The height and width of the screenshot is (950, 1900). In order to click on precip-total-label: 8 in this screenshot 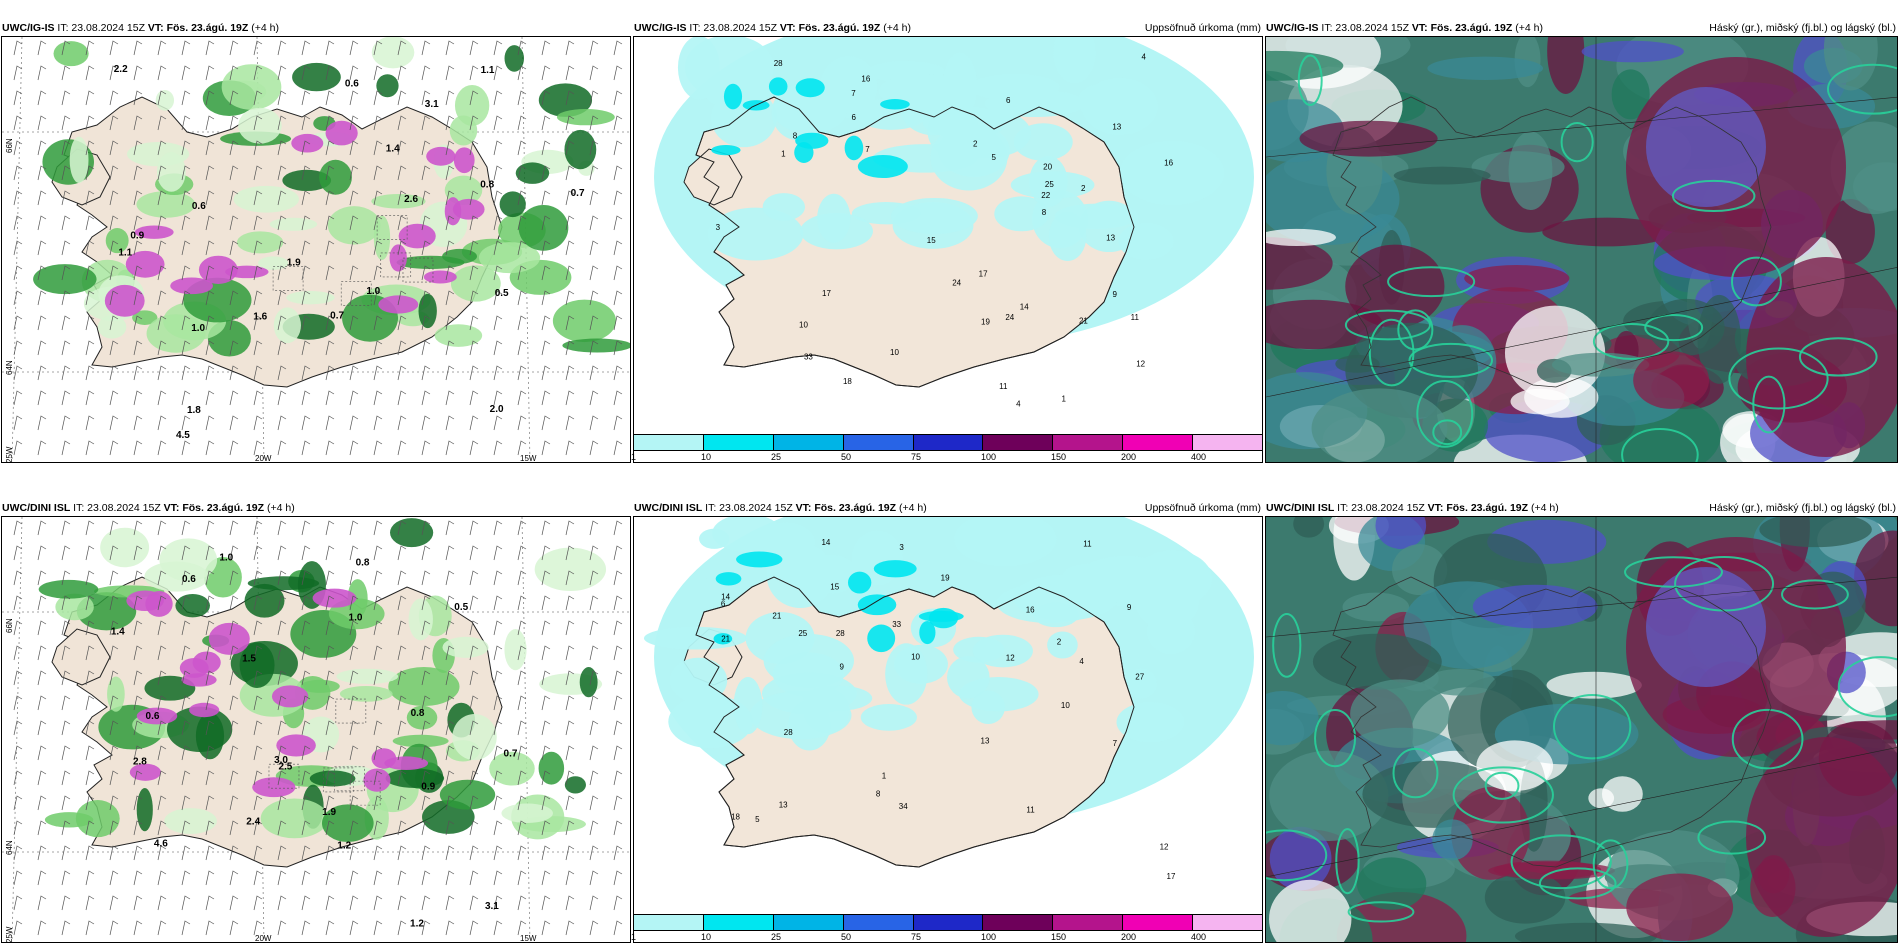, I will do `click(1044, 212)`.